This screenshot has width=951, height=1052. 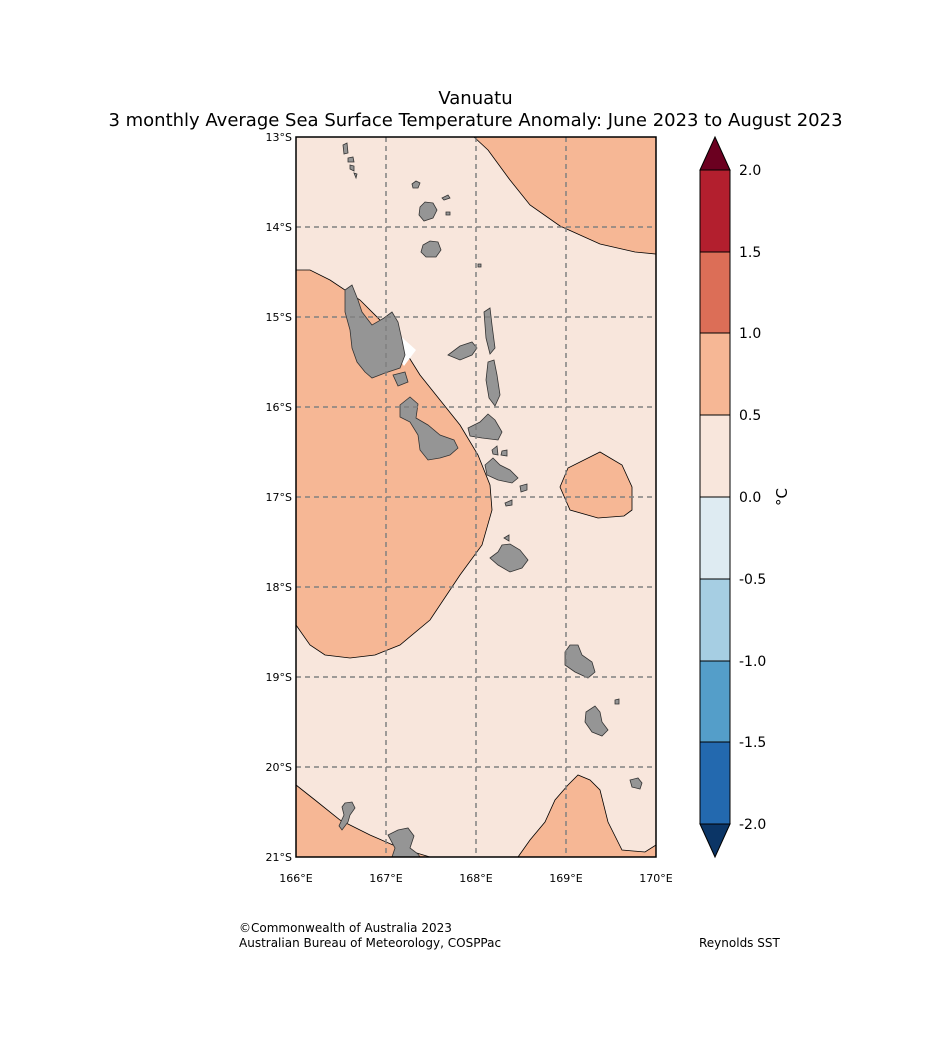 What do you see at coordinates (462, 351) in the screenshot?
I see `island-ambae` at bounding box center [462, 351].